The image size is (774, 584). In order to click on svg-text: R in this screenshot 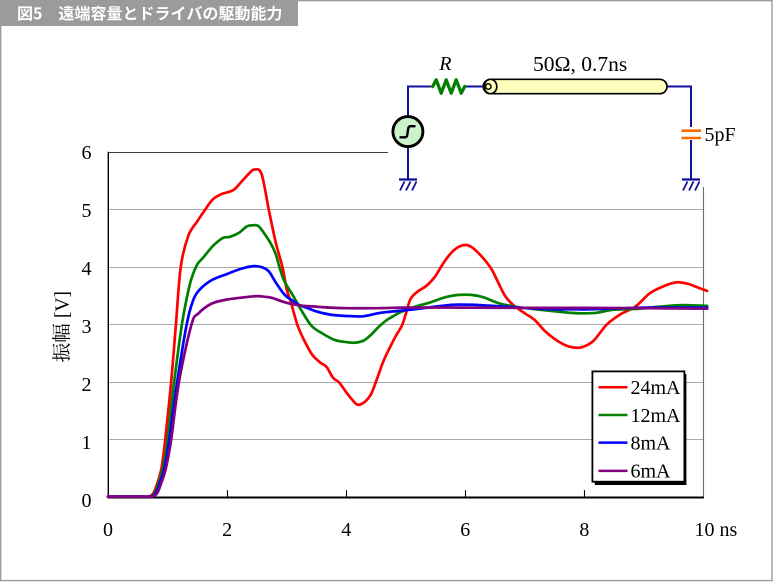, I will do `click(444, 64)`.